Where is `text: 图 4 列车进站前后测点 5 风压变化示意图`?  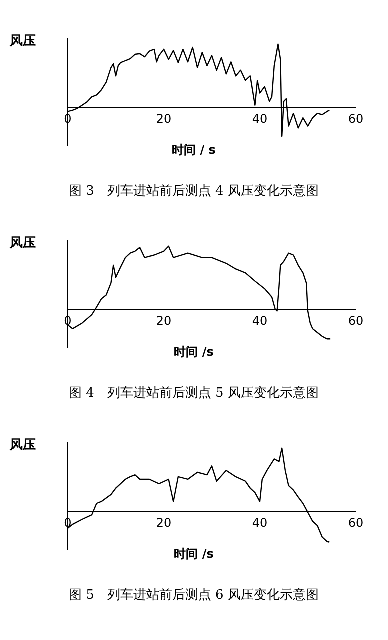
text: 图 4 列车进站前后测点 5 风压变化示意图 is located at coordinates (194, 393).